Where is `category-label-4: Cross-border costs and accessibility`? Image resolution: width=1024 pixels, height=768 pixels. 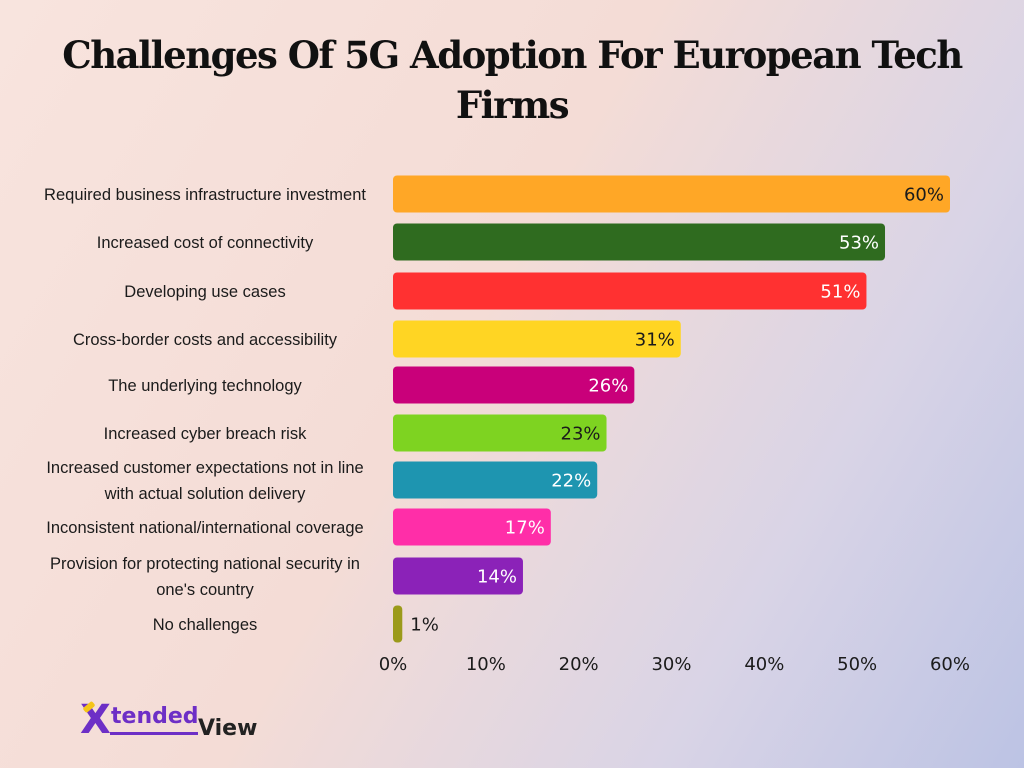
category-label-4: Cross-border costs and accessibility is located at coordinates (205, 340).